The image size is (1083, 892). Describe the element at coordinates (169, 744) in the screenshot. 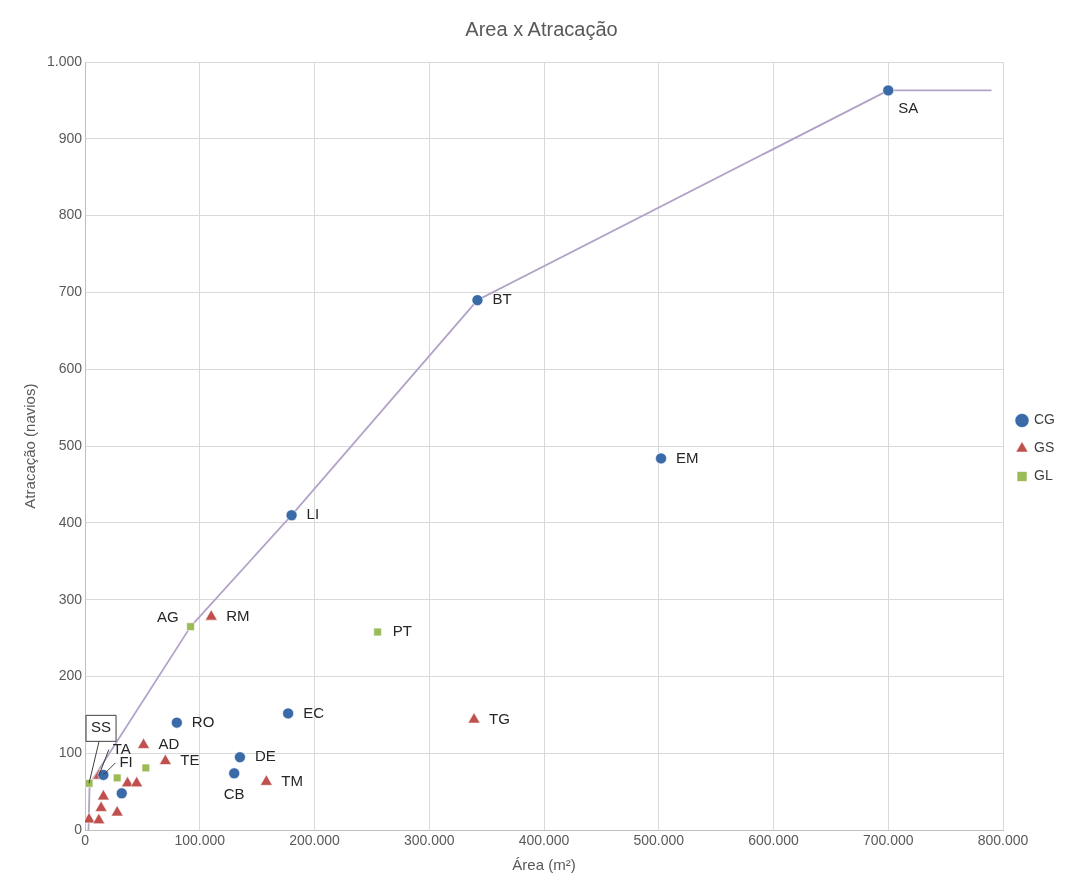

I see `data-label: AD` at that location.